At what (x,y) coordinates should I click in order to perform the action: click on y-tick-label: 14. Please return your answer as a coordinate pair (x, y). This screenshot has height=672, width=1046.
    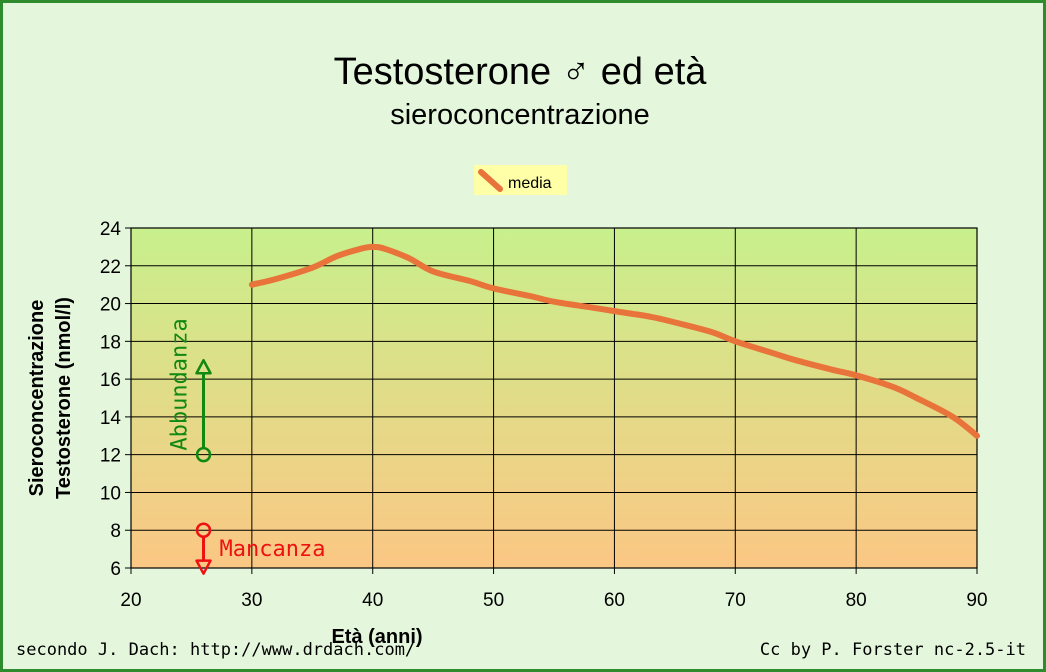
    Looking at the image, I should click on (111, 418).